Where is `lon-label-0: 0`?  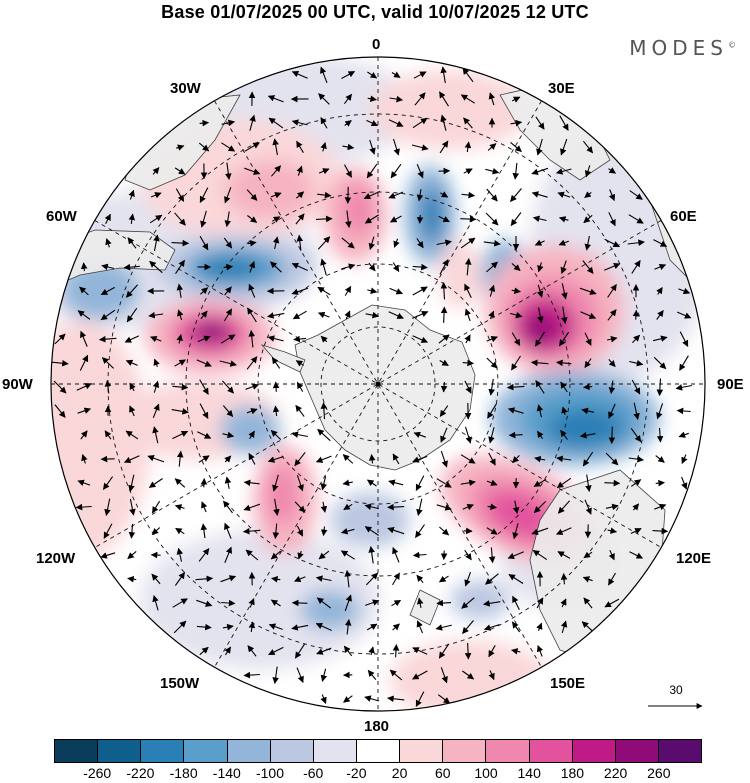 lon-label-0: 0 is located at coordinates (376, 44).